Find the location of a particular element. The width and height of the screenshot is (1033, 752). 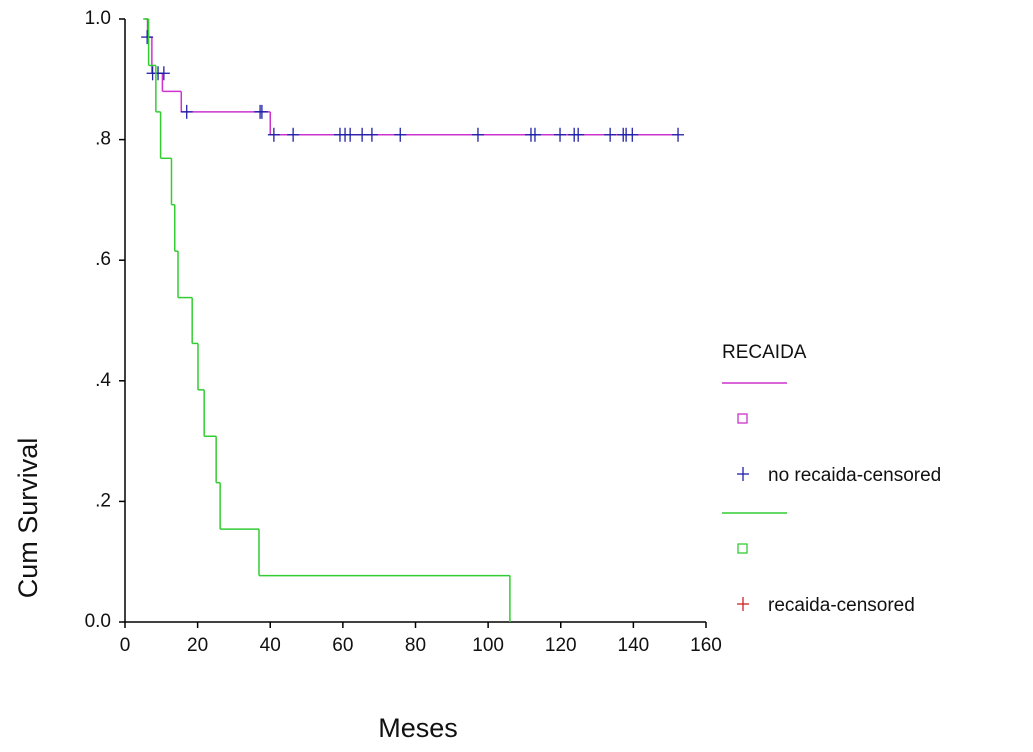

x-tick-label: 60 is located at coordinates (342, 645).